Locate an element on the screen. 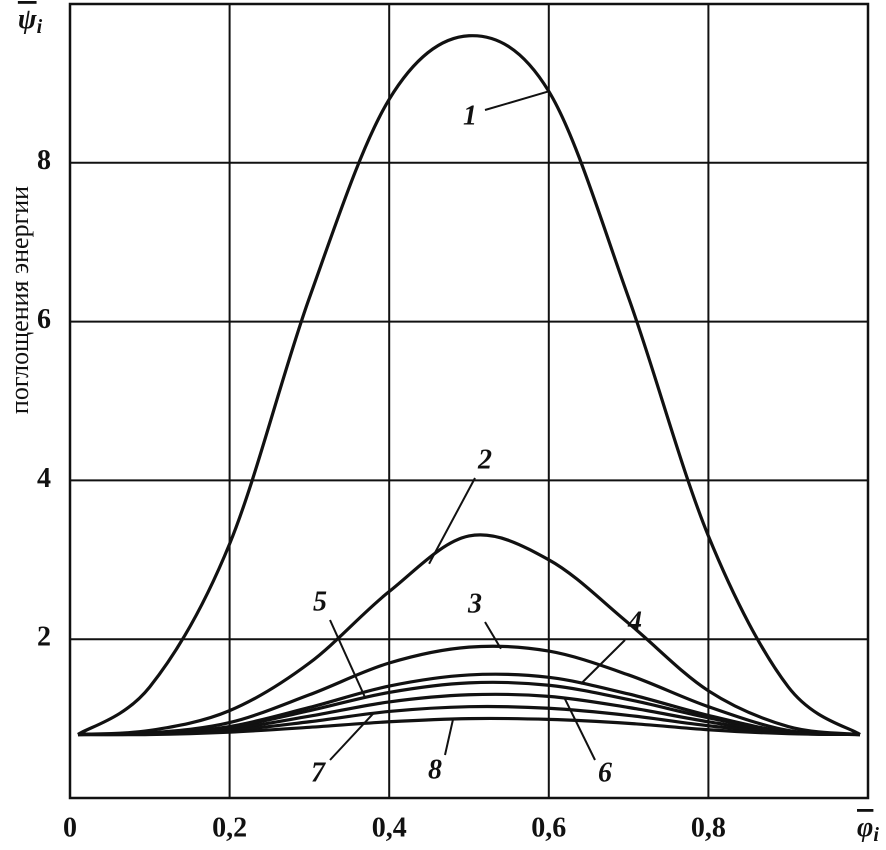 The image size is (886, 850). y-symbol: ψ is located at coordinates (27, 19).